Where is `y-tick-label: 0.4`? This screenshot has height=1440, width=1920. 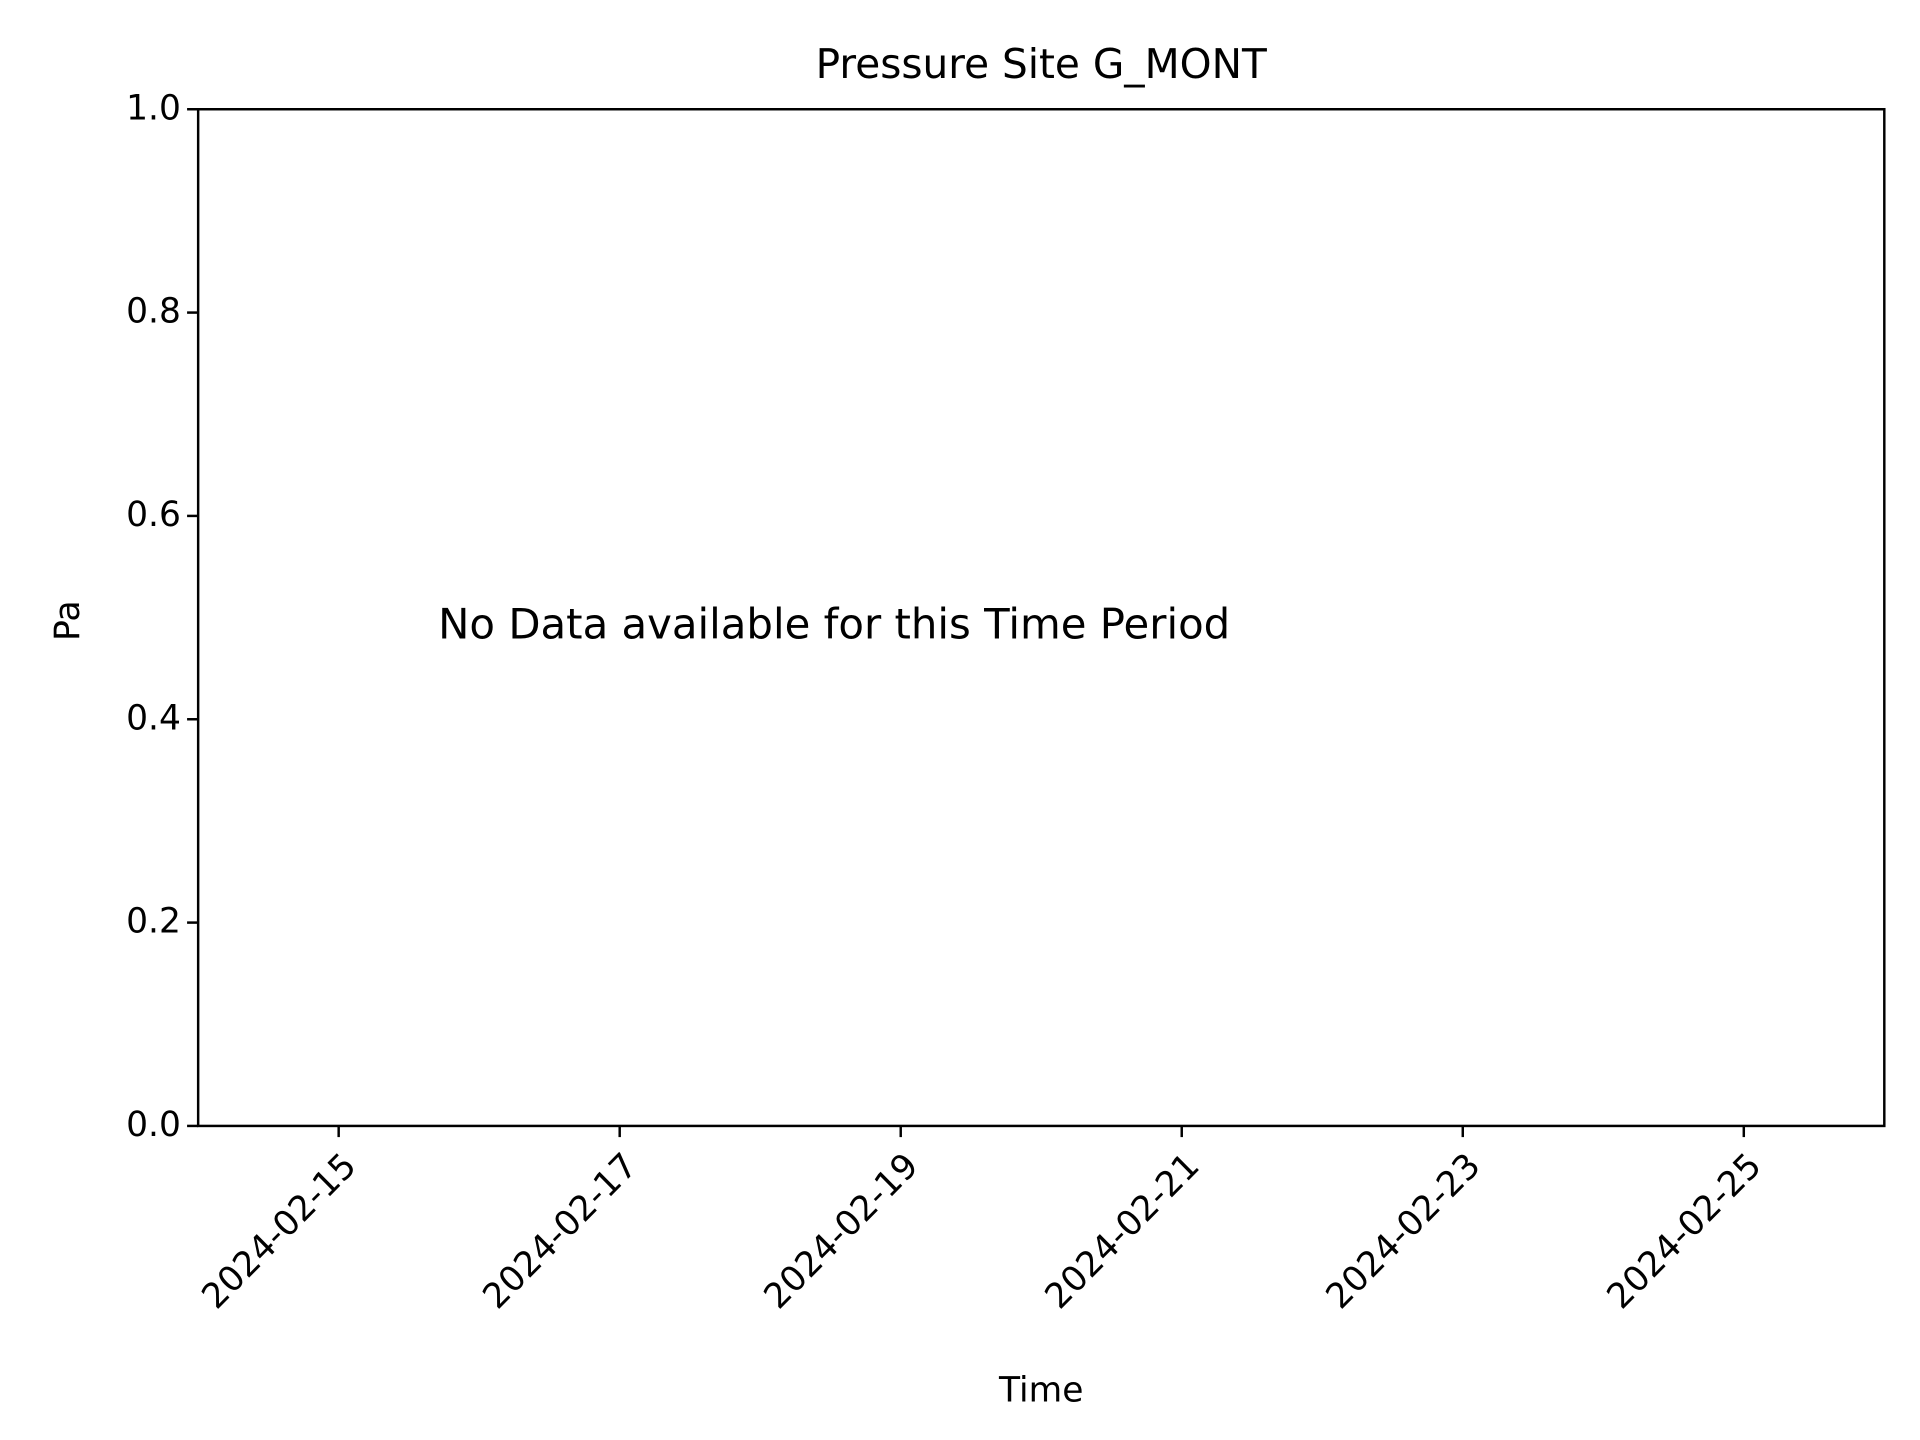 y-tick-label: 0.4 is located at coordinates (153, 718).